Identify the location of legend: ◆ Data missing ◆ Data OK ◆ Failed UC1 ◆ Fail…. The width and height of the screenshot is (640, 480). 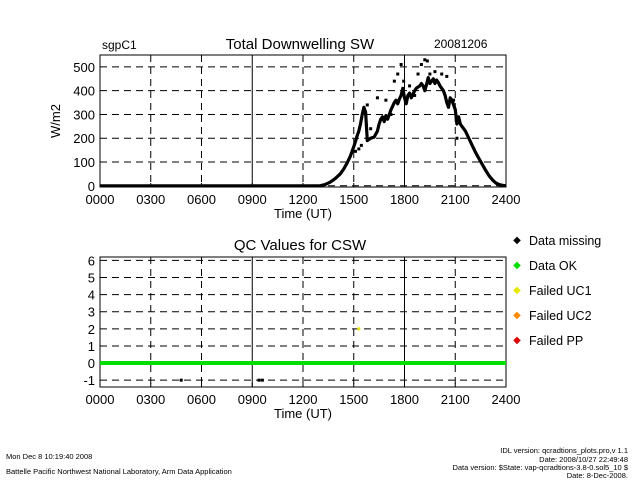
(557, 290).